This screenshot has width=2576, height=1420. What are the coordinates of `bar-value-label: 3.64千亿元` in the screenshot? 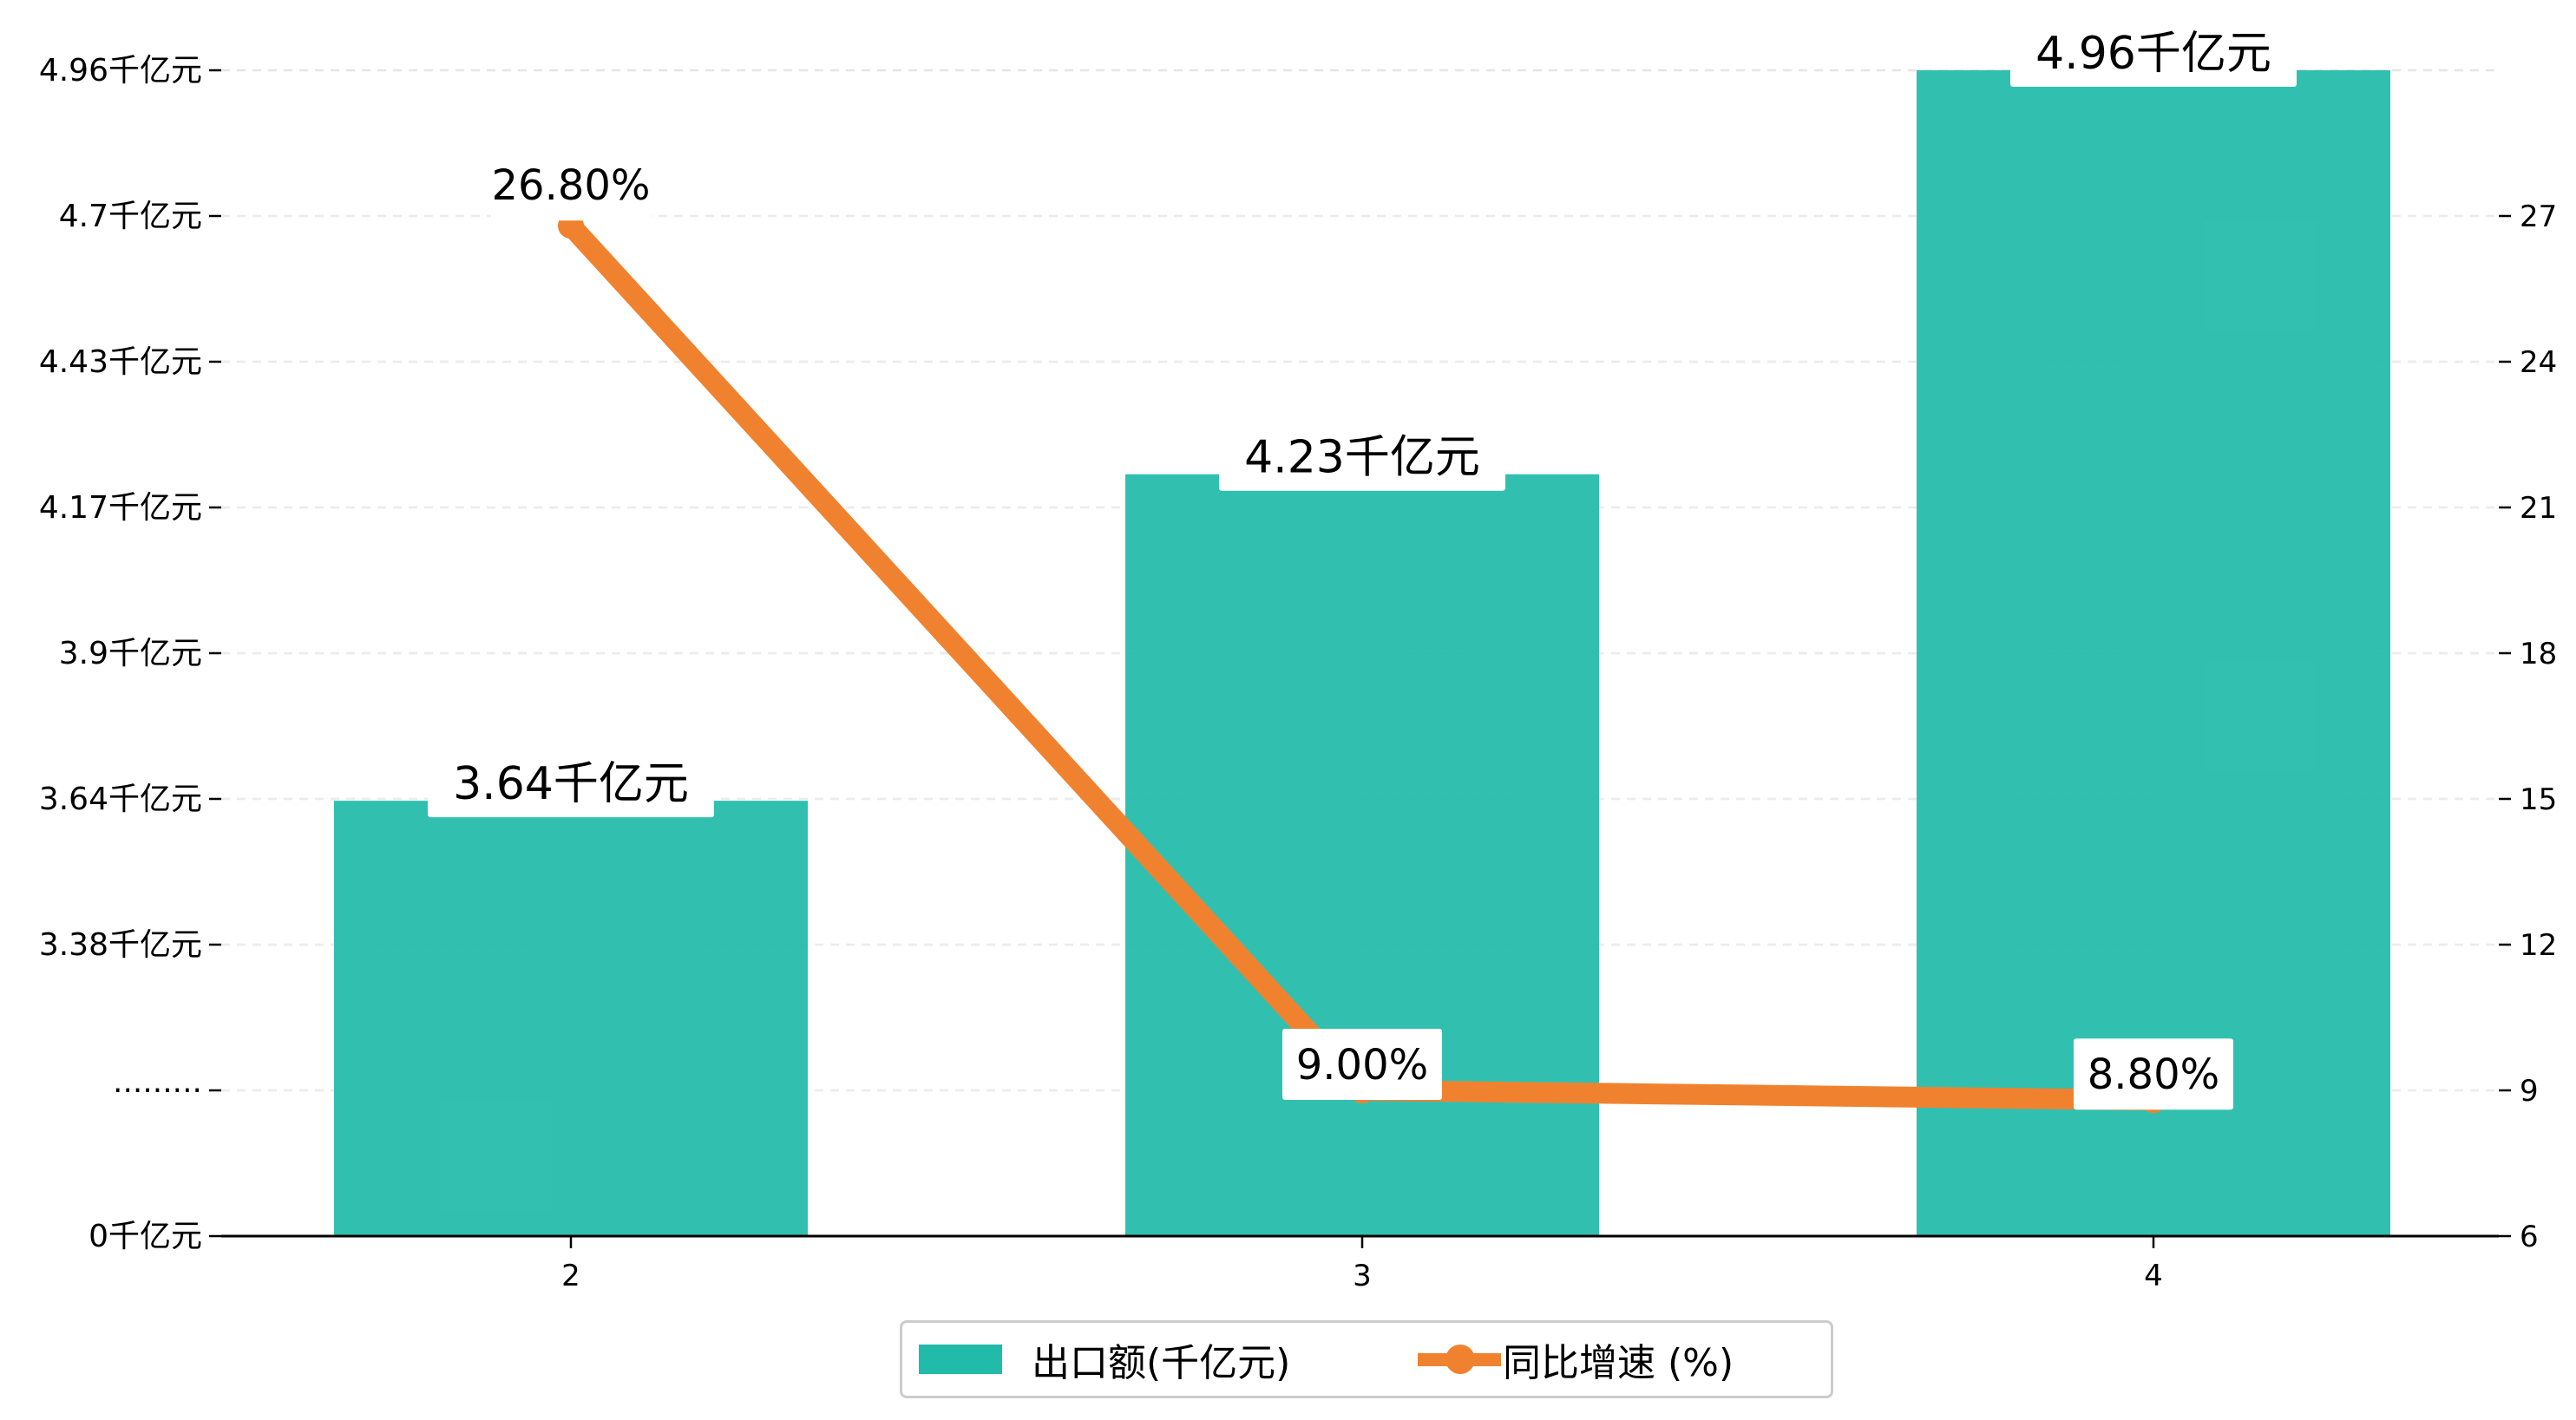 It's located at (571, 784).